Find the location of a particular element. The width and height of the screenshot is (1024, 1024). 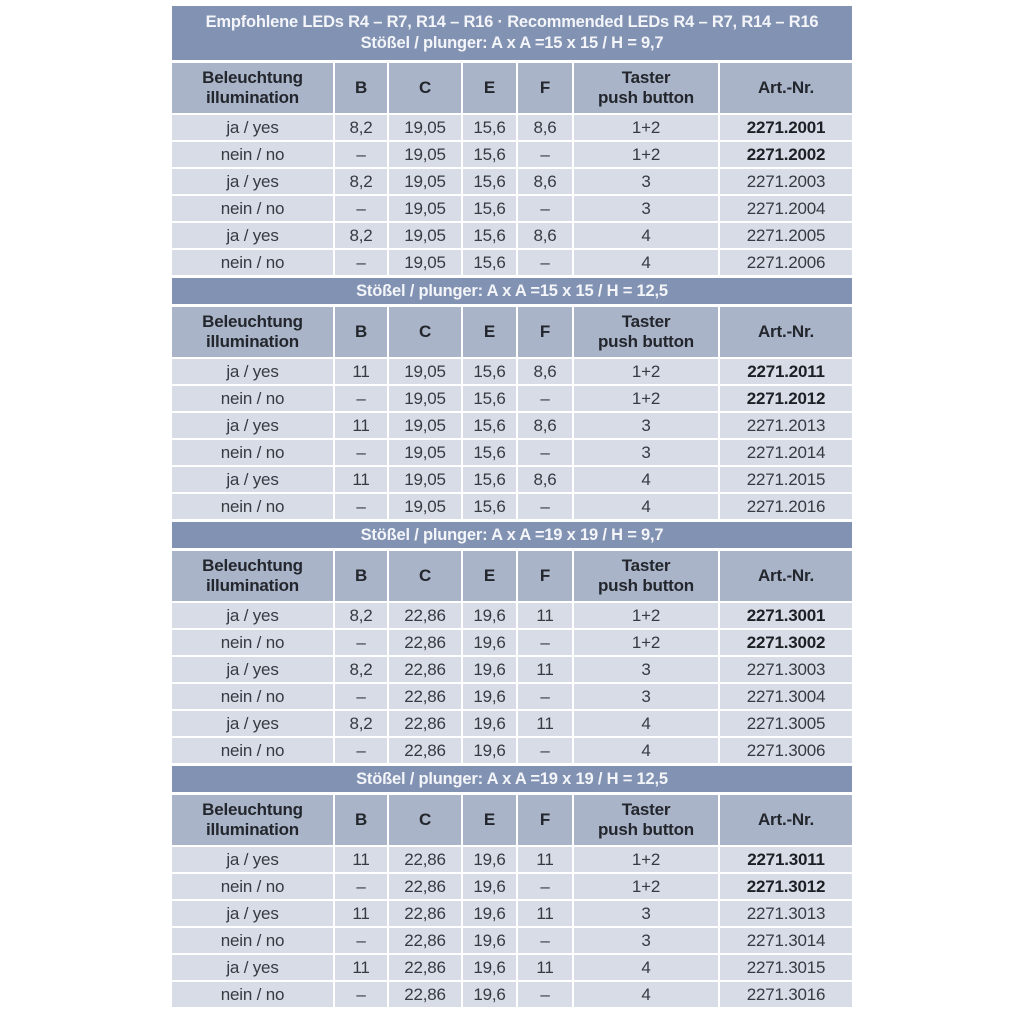

col-header-illumination-en: illumination is located at coordinates (252, 585).